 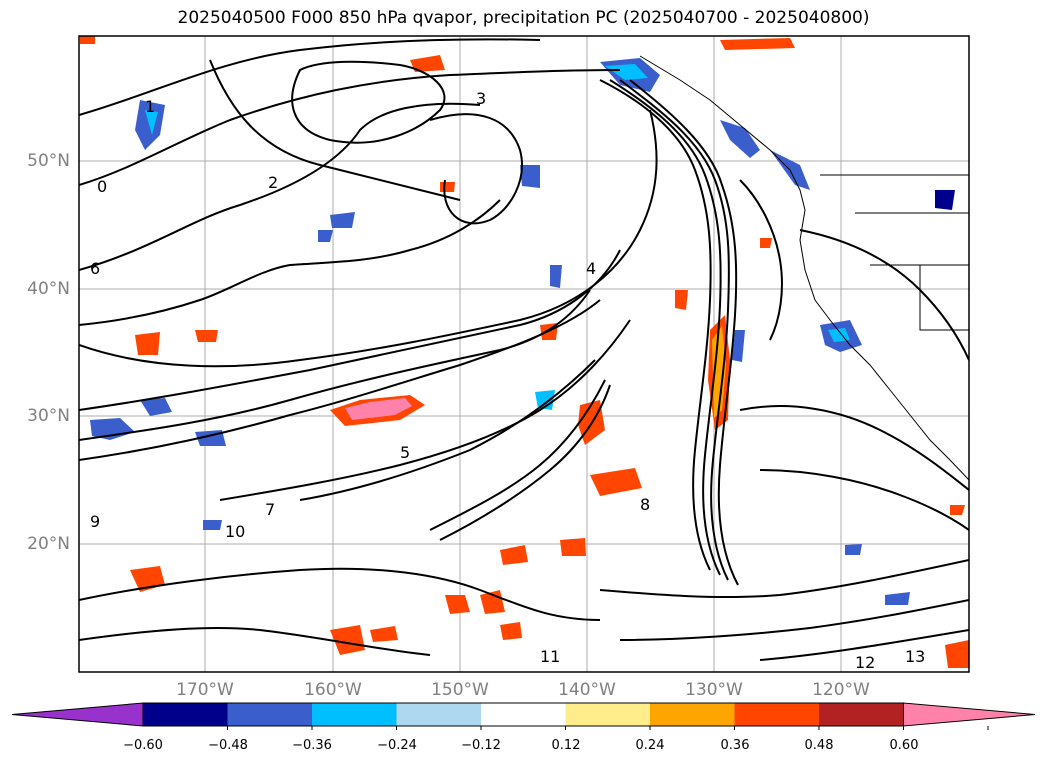 What do you see at coordinates (714, 690) in the screenshot?
I see `lon-label-130w: 130°W` at bounding box center [714, 690].